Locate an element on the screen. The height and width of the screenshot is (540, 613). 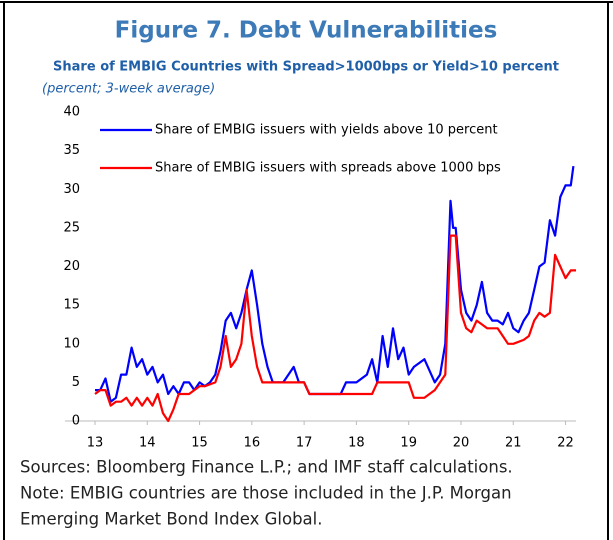
x-tick-label: 18 is located at coordinates (356, 443).